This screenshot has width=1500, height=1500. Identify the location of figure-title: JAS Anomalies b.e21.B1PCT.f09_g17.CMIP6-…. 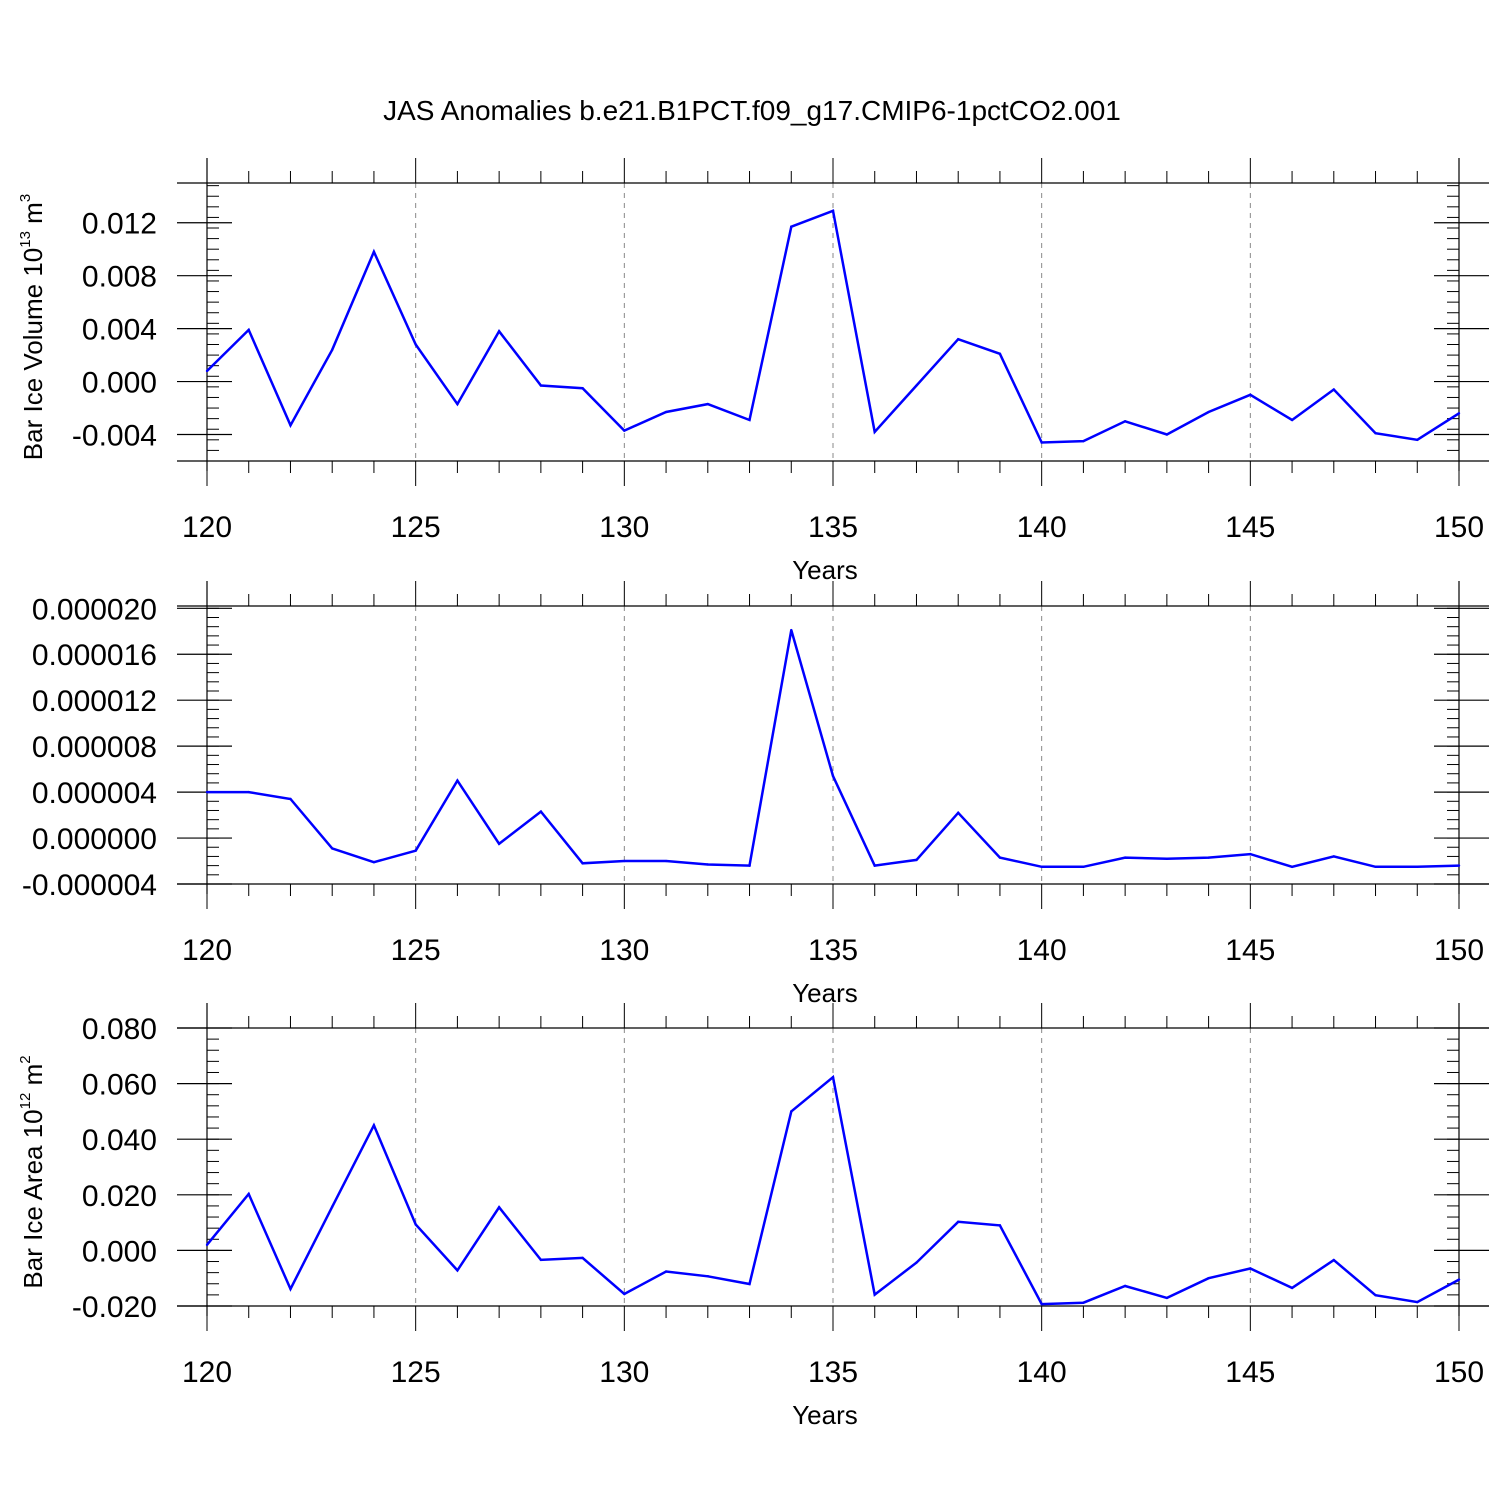
(752, 110).